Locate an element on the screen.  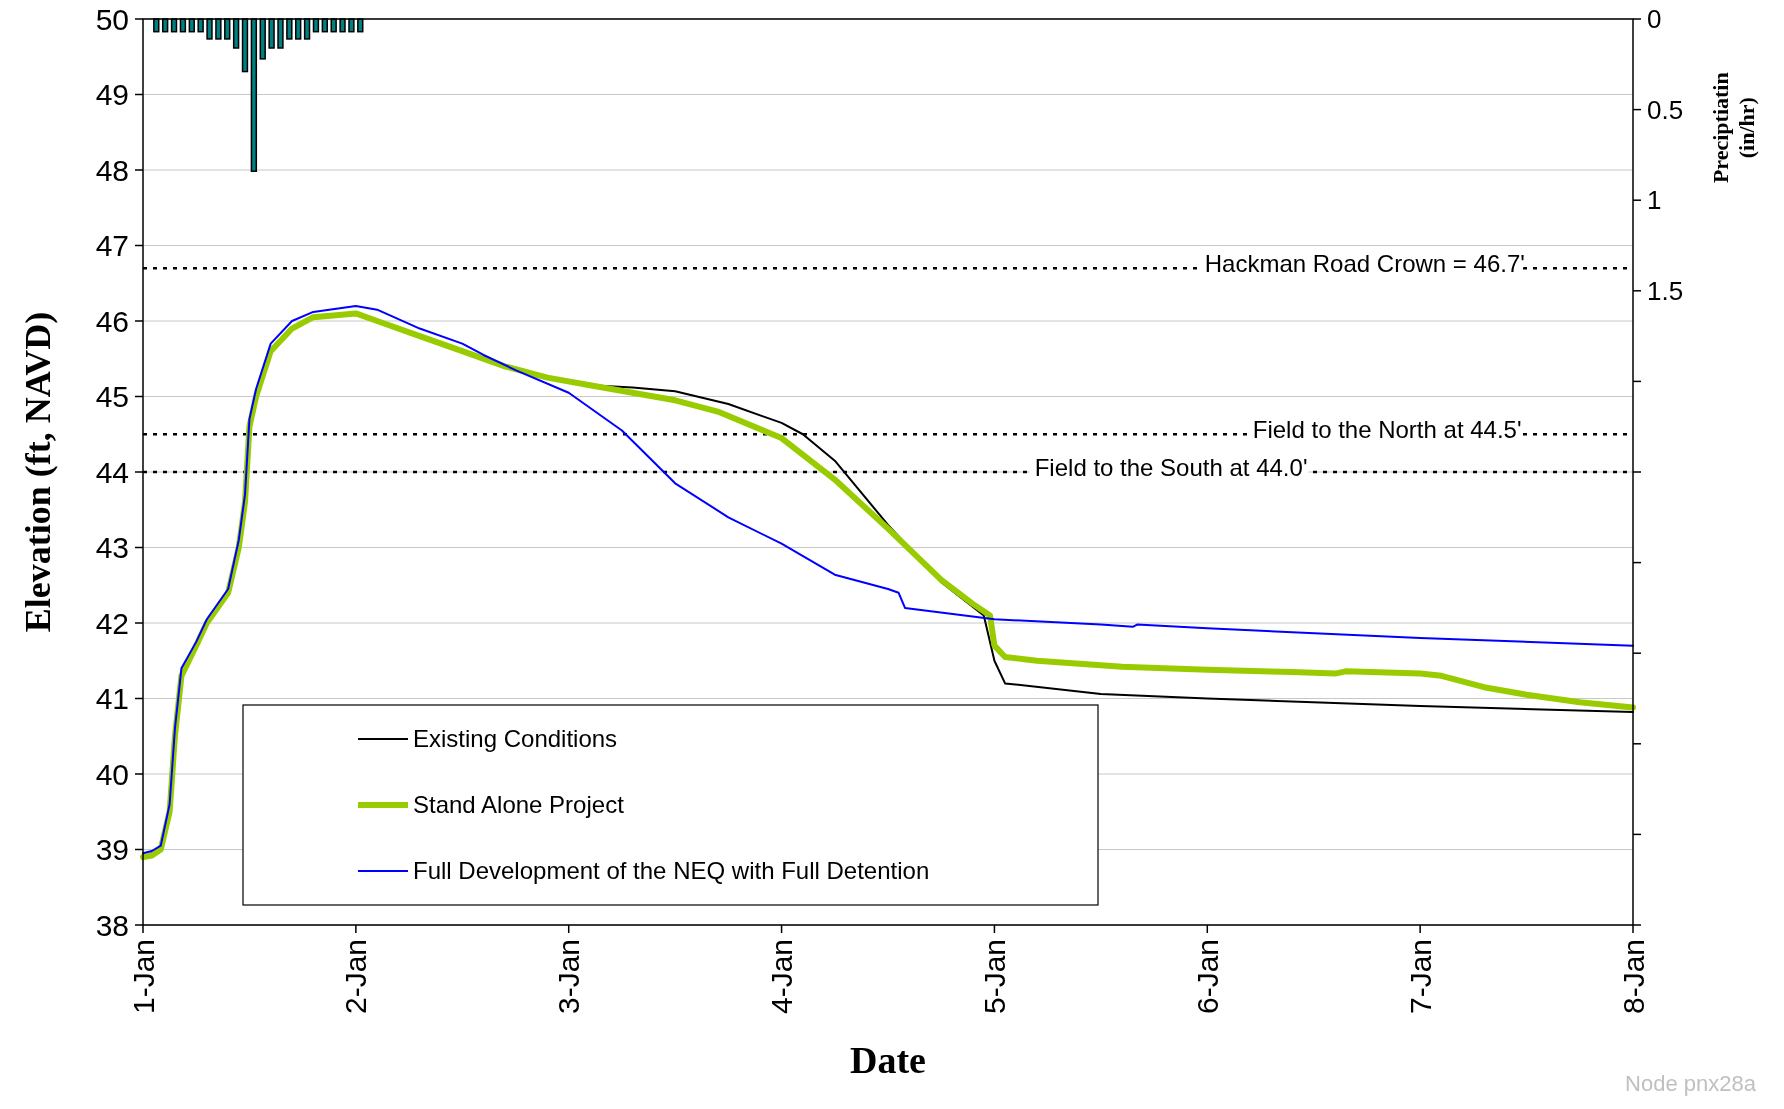
y-tick-label: 46 is located at coordinates (112, 321).